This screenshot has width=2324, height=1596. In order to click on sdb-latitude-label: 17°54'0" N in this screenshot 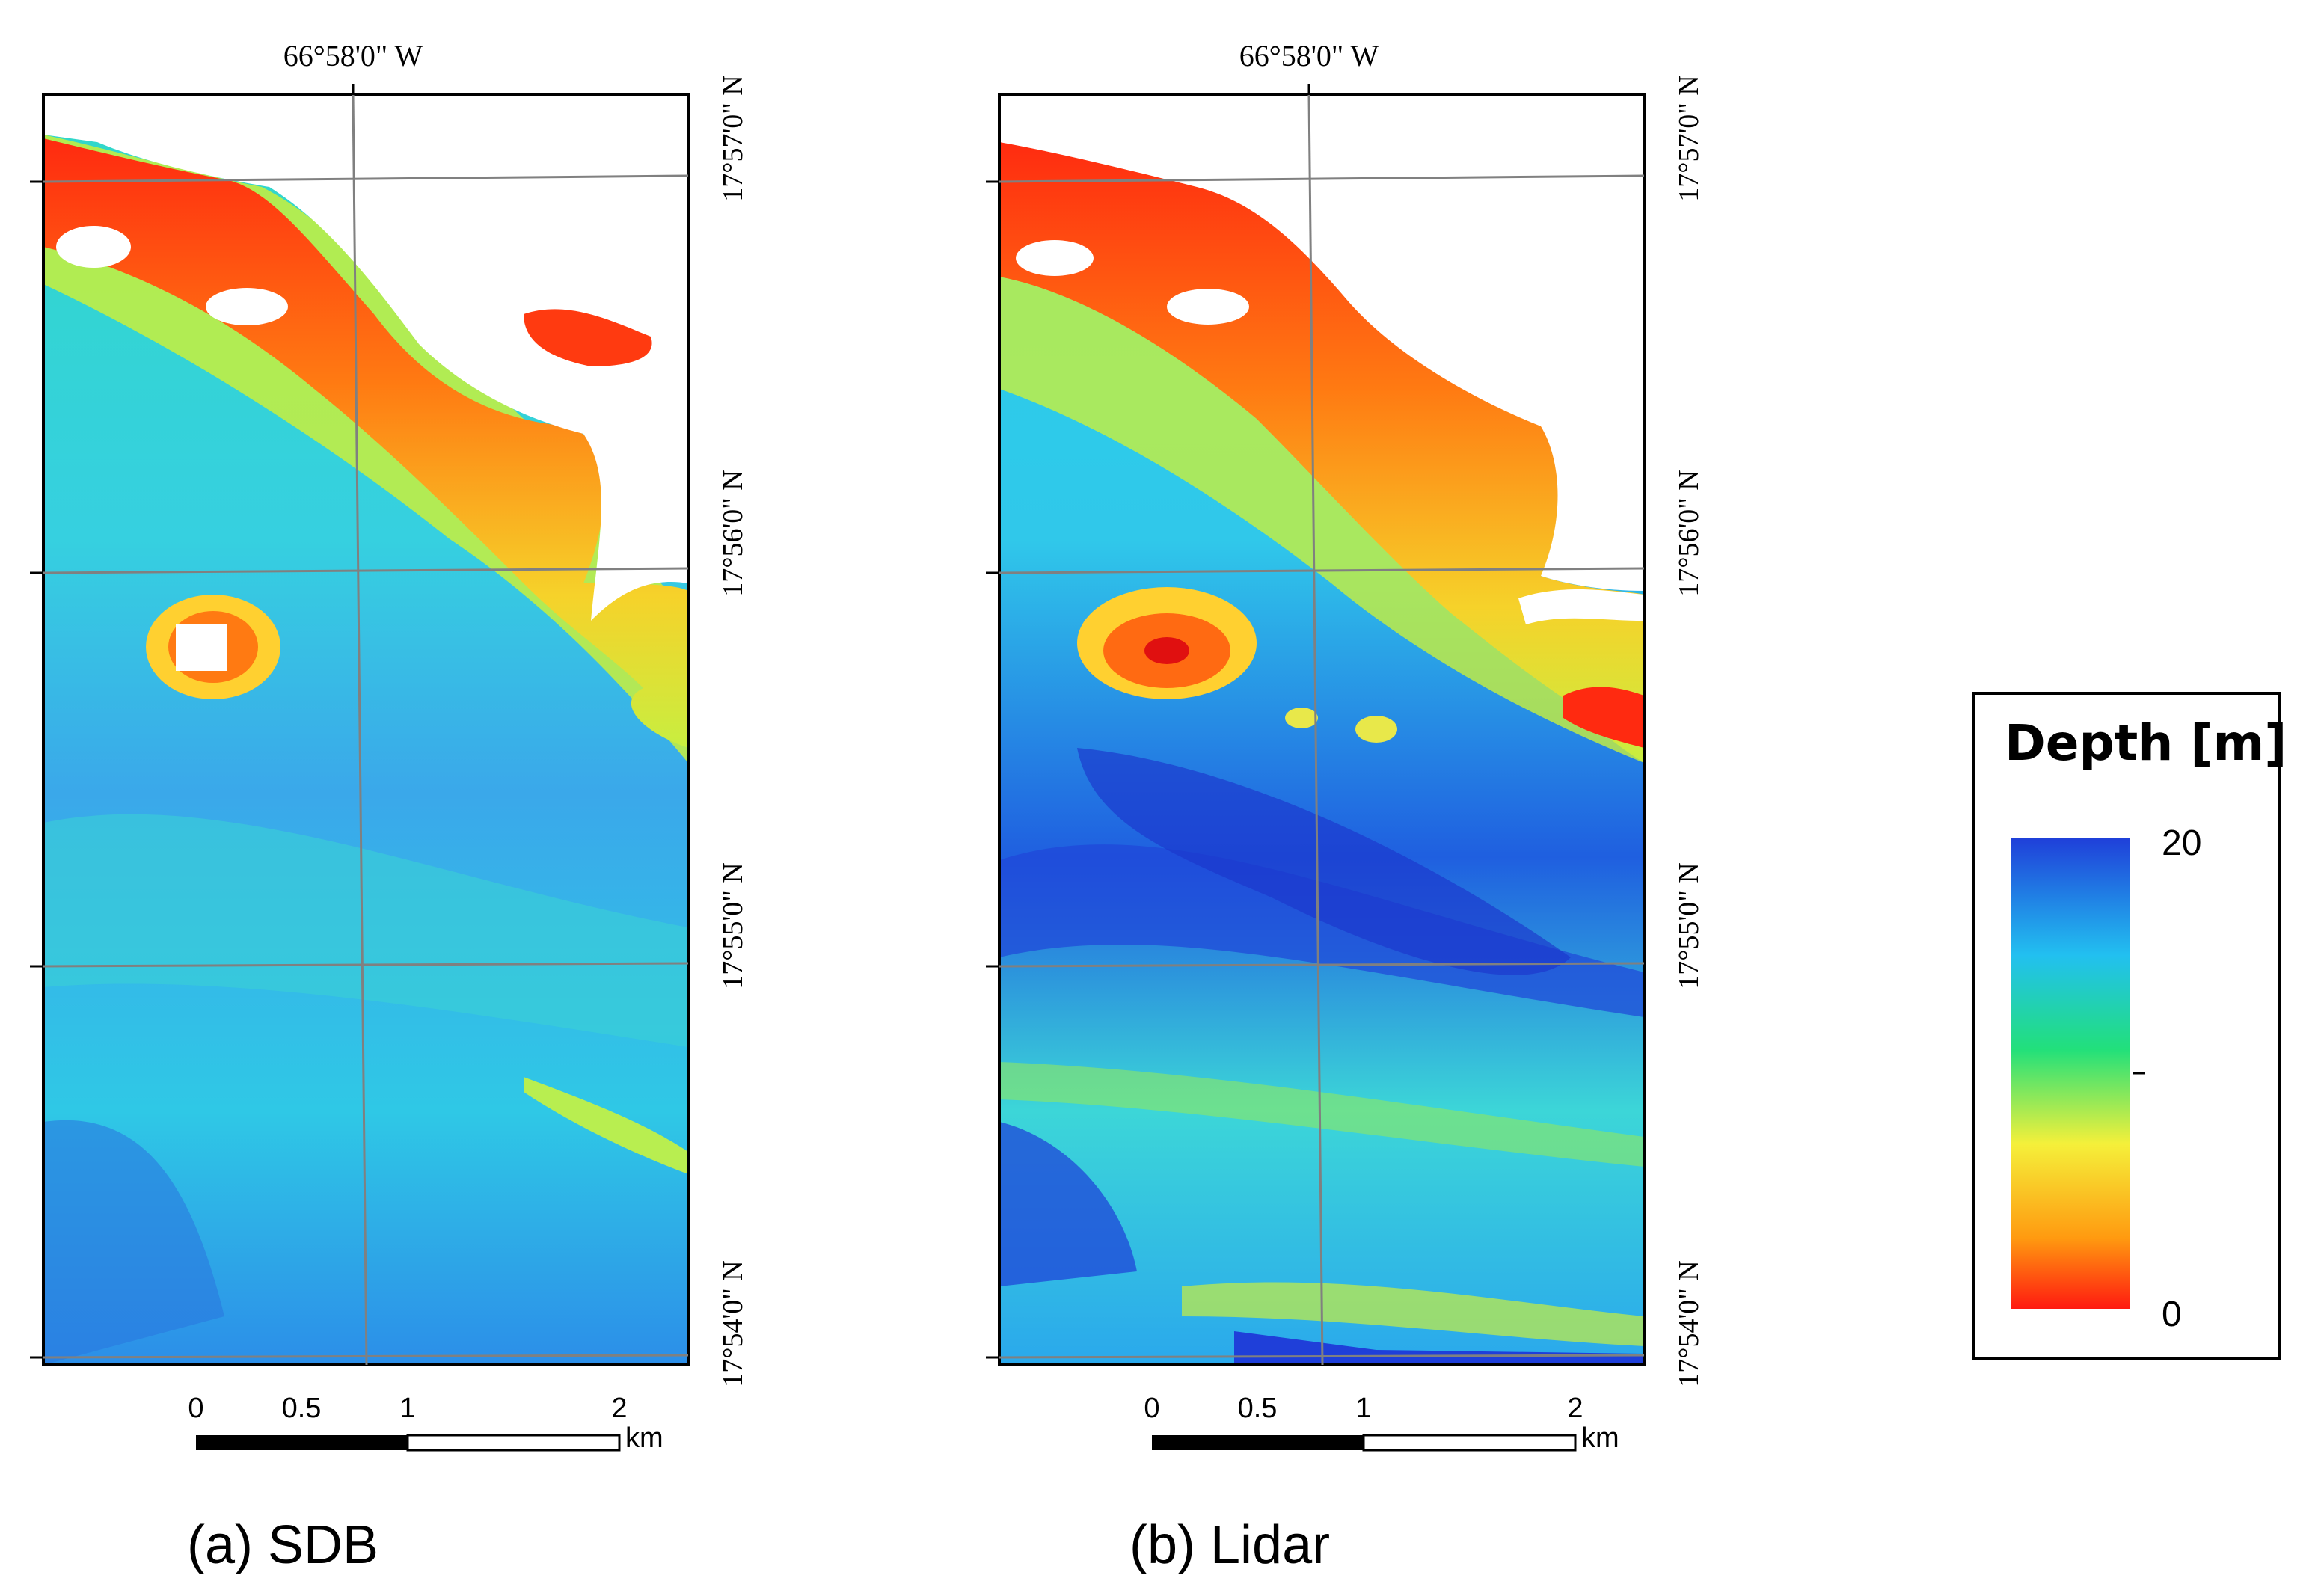, I will do `click(733, 1323)`.